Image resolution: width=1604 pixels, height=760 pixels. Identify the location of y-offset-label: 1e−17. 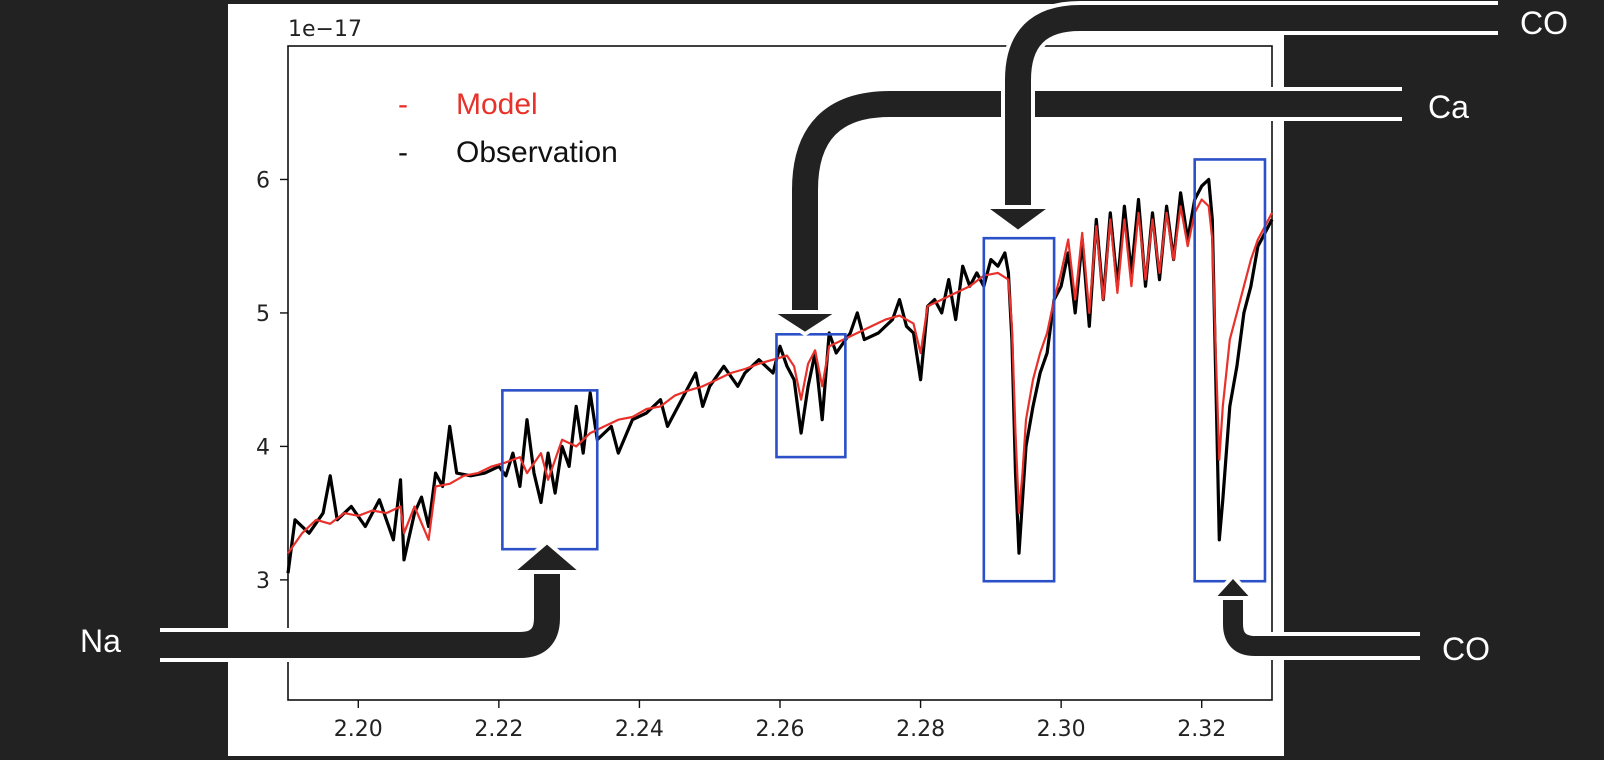
(325, 29).